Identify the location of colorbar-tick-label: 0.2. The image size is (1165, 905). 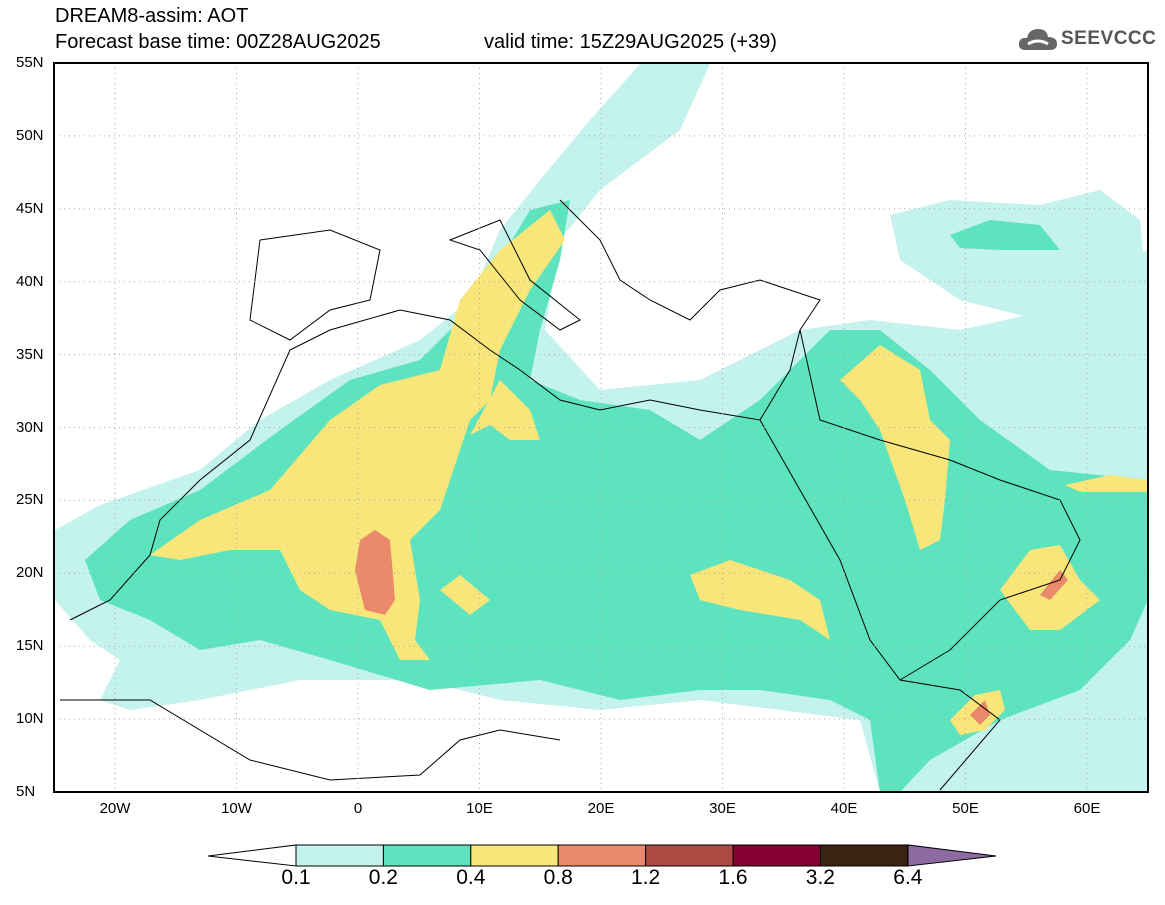
(383, 877).